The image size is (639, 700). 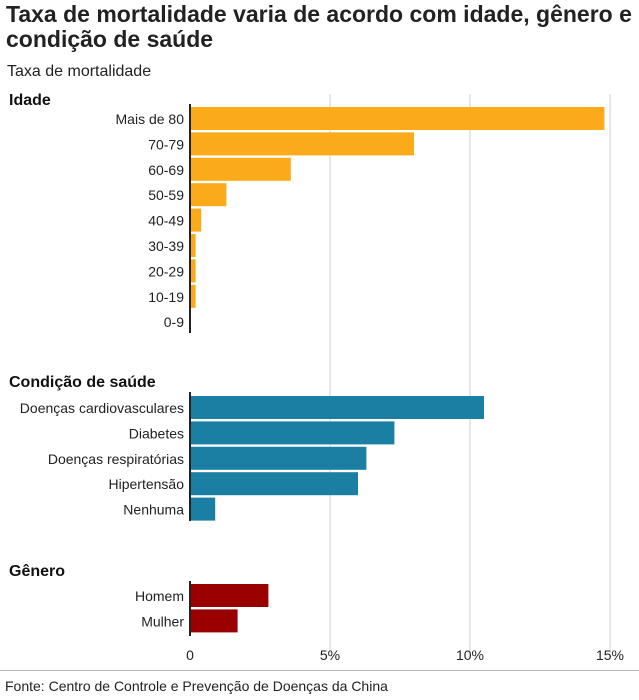 I want to click on group-header-0: Idade, so click(x=30, y=100).